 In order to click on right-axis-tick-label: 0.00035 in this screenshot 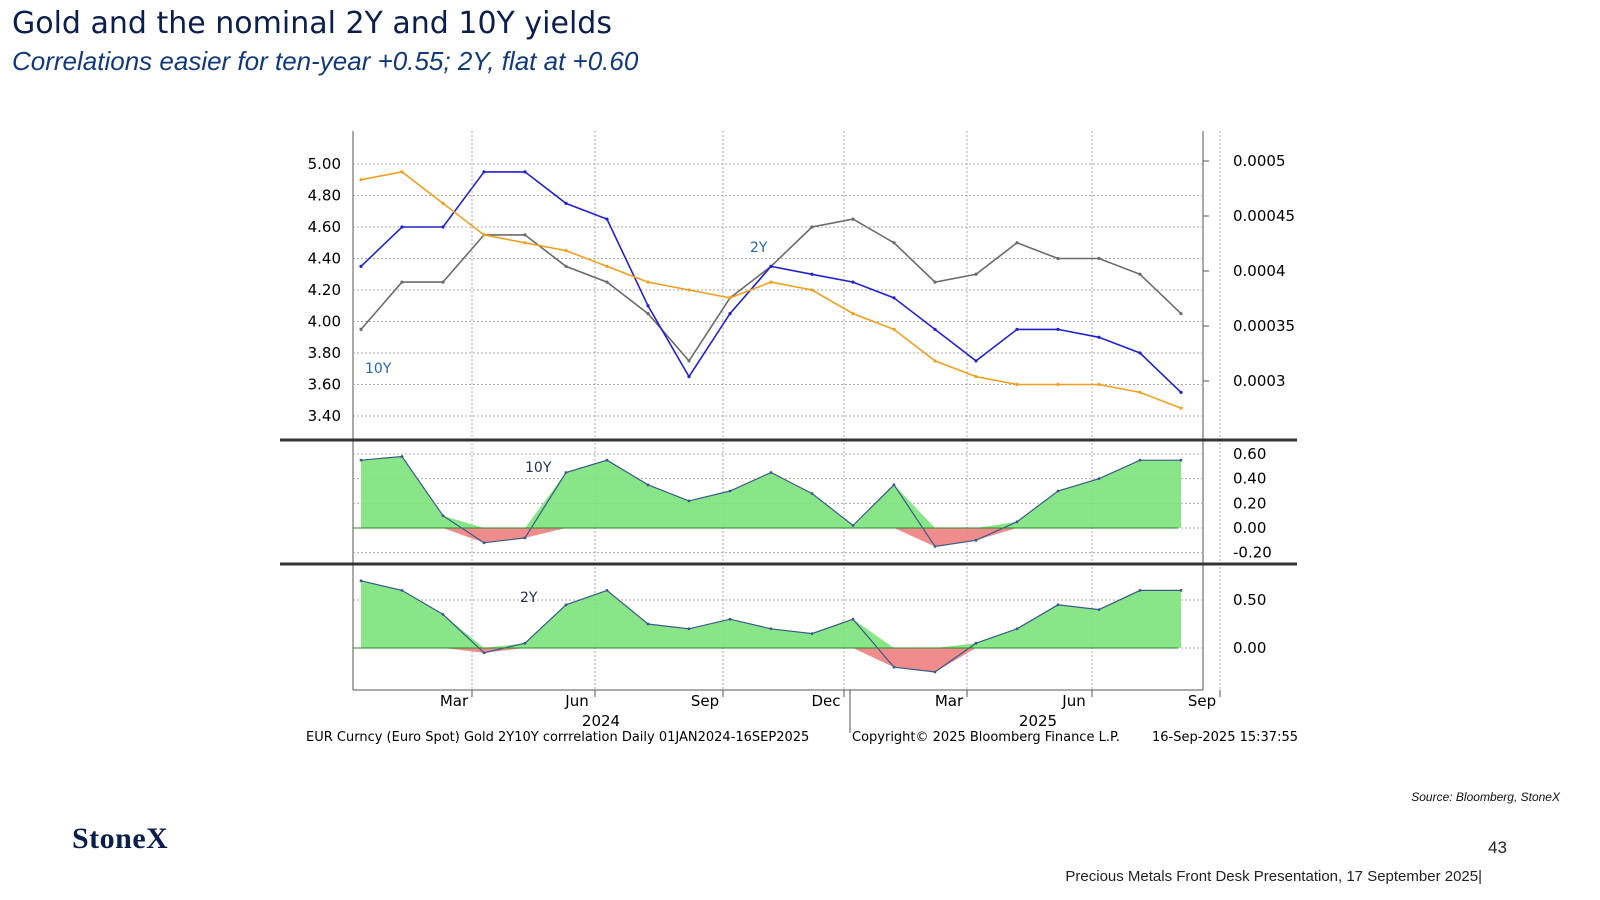, I will do `click(1264, 326)`.